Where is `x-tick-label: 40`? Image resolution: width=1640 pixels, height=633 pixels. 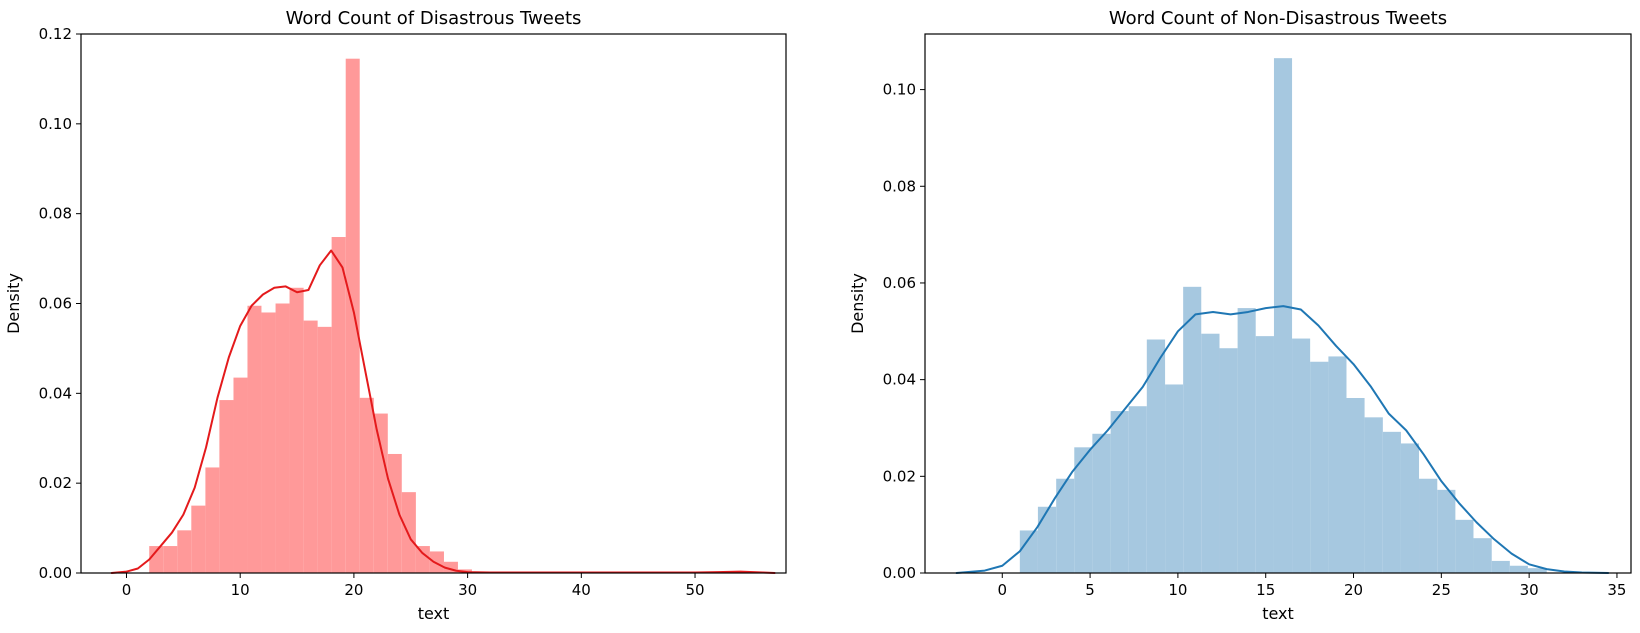 x-tick-label: 40 is located at coordinates (581, 590).